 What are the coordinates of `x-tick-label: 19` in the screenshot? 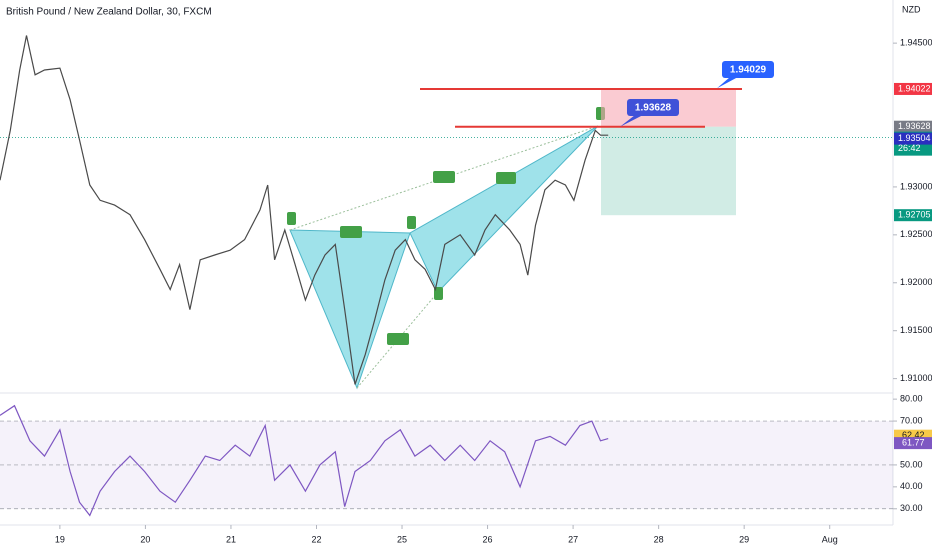 It's located at (60, 539).